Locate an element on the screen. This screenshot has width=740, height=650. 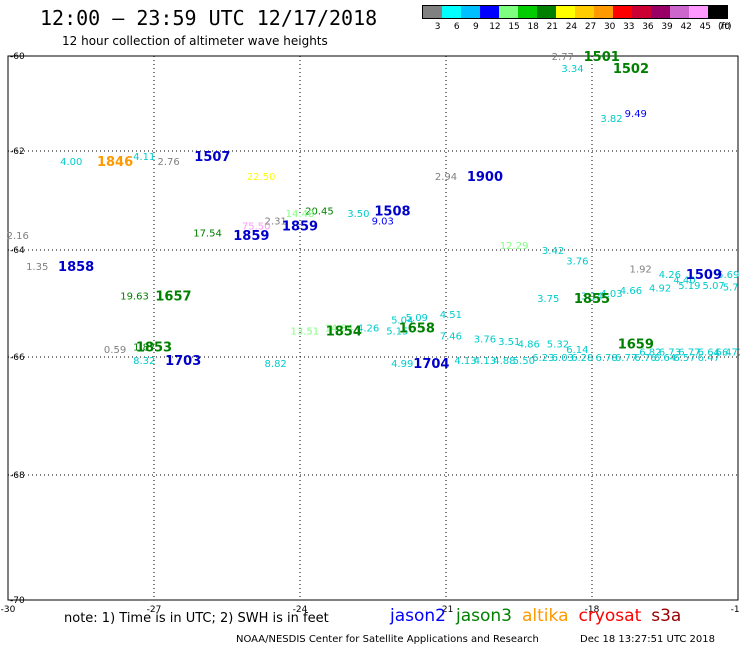
pass-time-label: 1846 is located at coordinates (115, 162).